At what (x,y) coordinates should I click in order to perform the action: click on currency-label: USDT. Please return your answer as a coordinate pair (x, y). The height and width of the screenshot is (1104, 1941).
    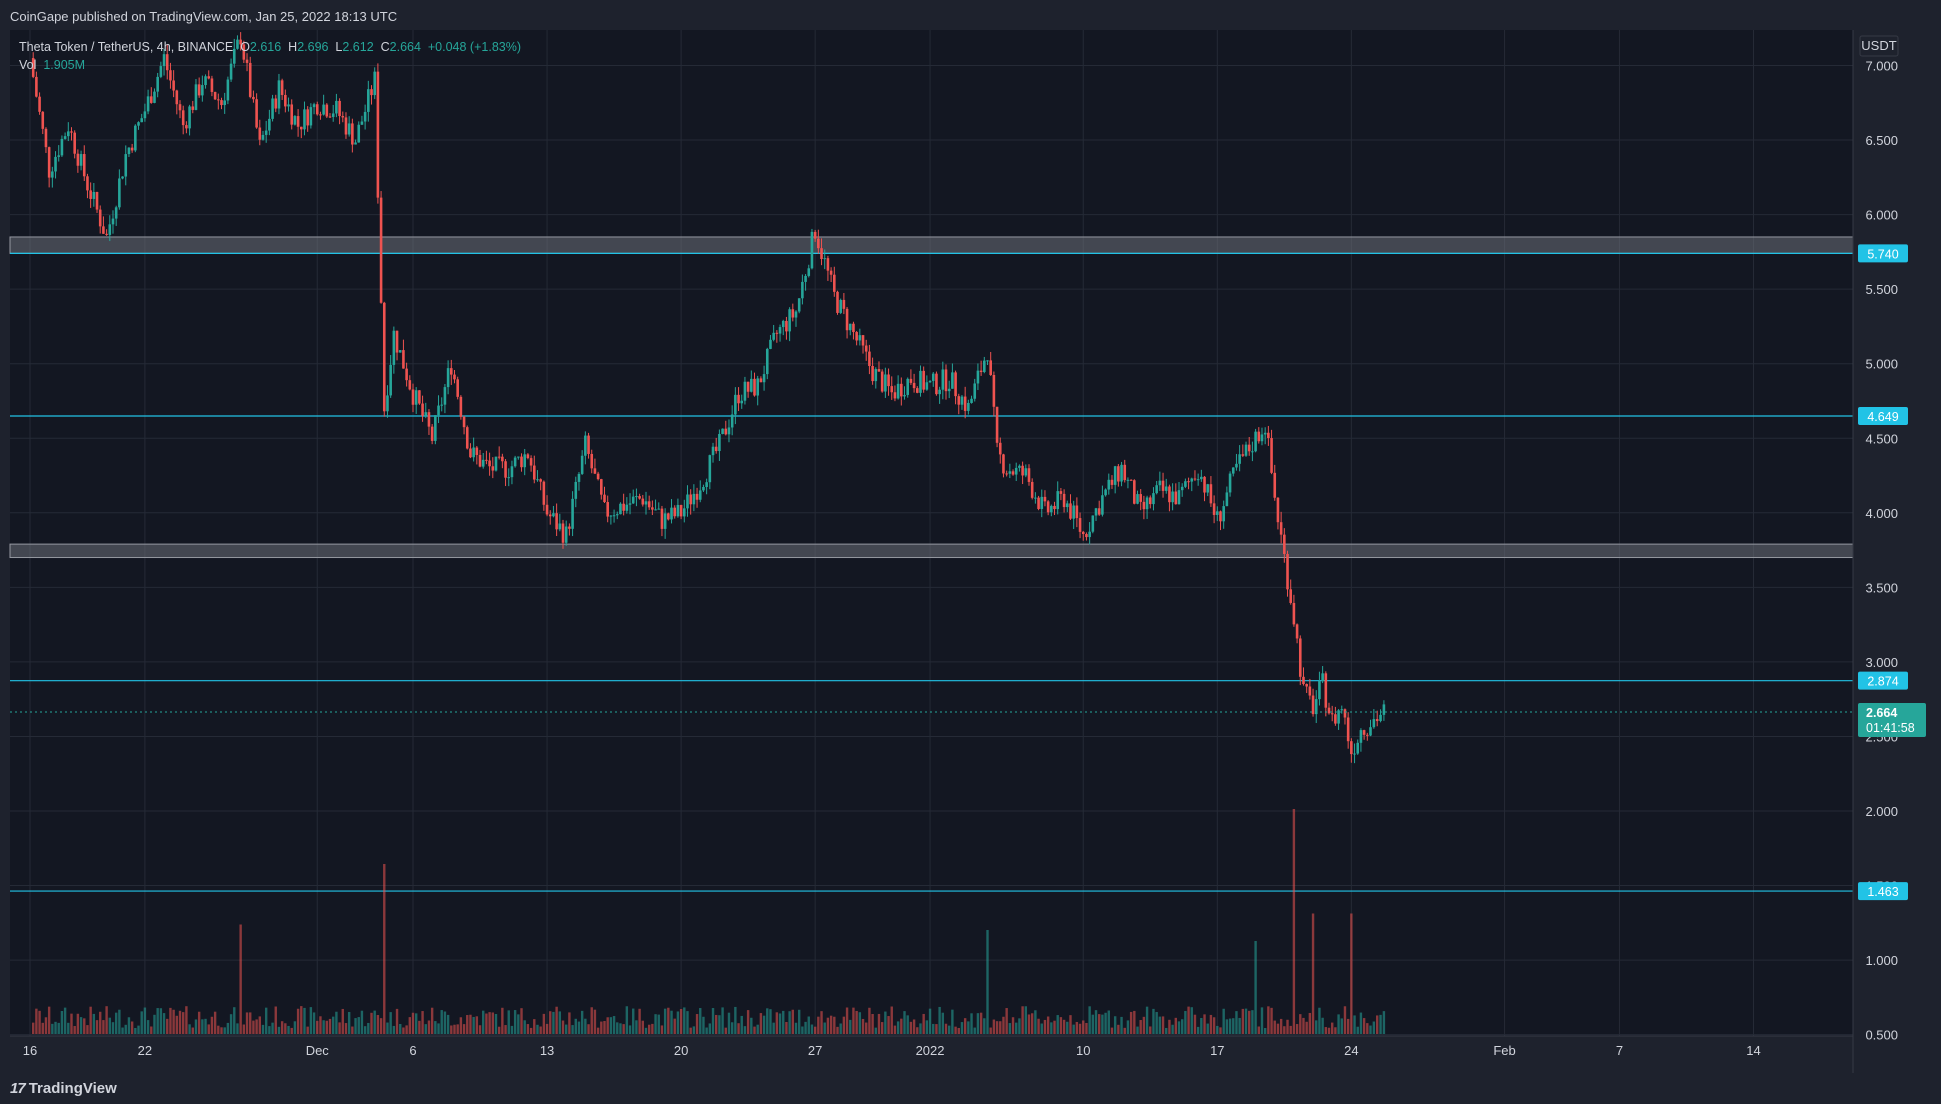
    Looking at the image, I should click on (1879, 46).